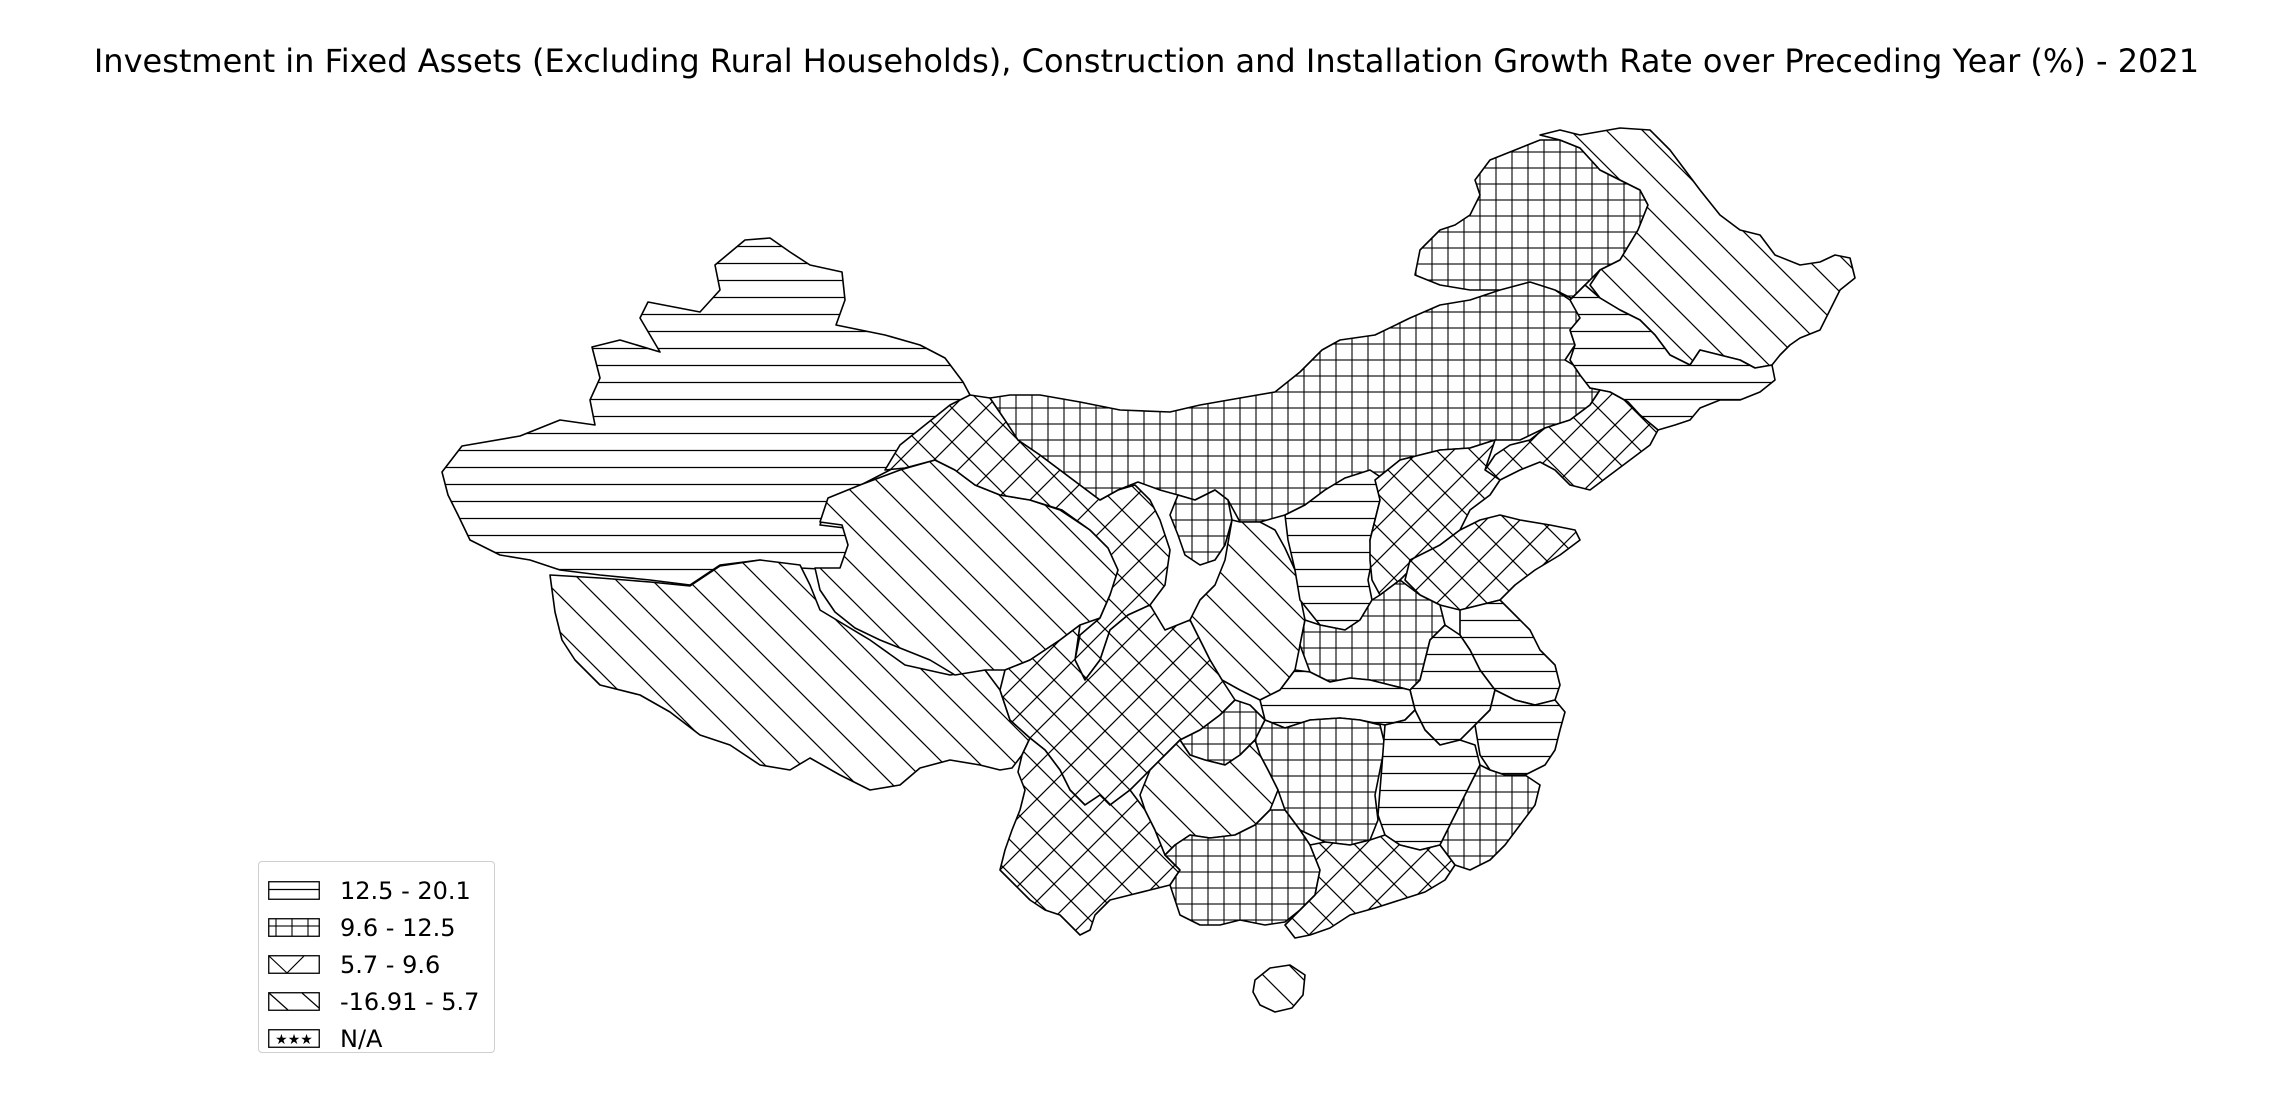 The height and width of the screenshot is (1103, 2293). Describe the element at coordinates (1672, 357) in the screenshot. I see `region-jilin` at that location.